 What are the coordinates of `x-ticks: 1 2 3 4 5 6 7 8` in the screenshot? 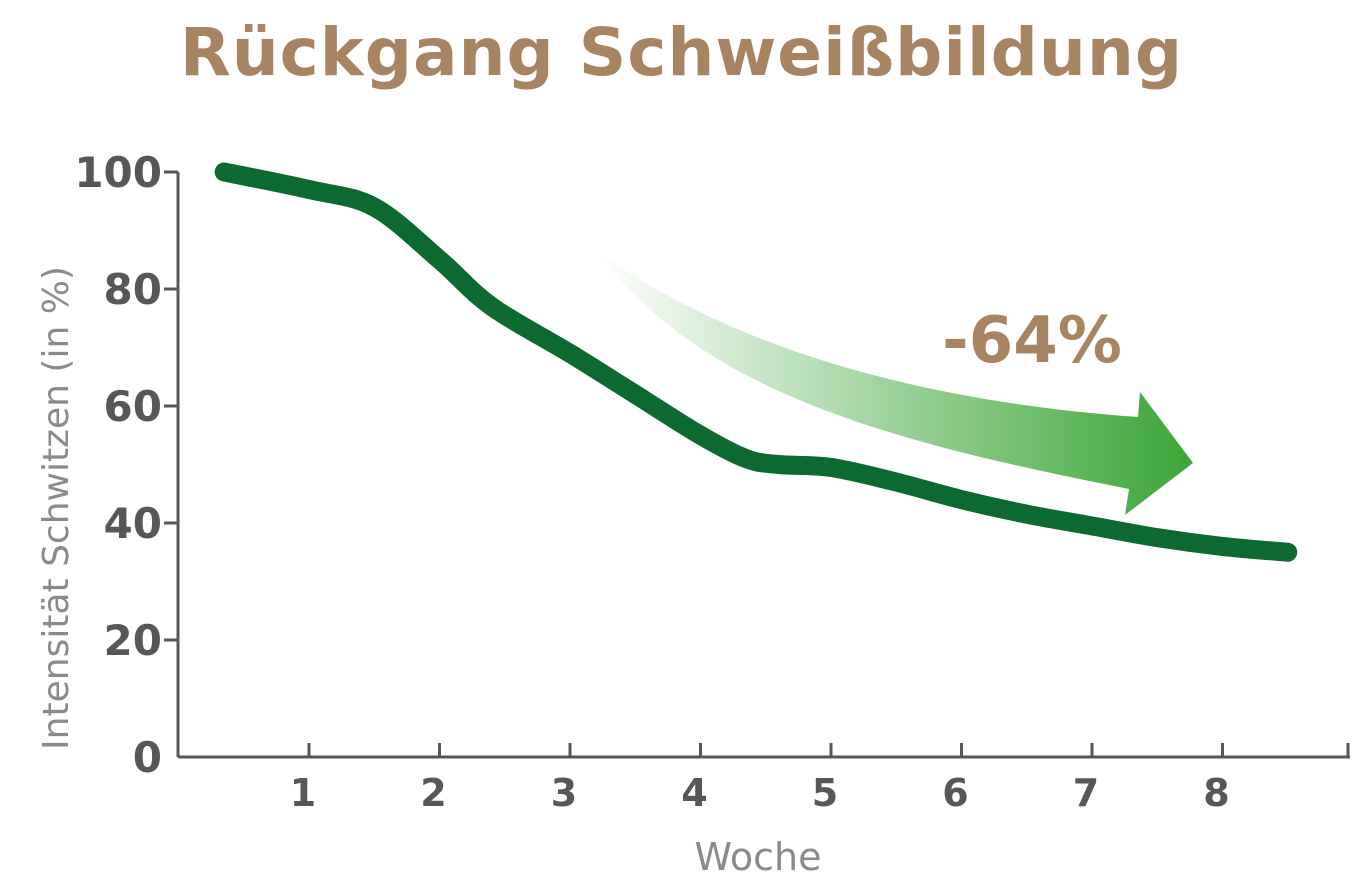 It's located at (820, 779).